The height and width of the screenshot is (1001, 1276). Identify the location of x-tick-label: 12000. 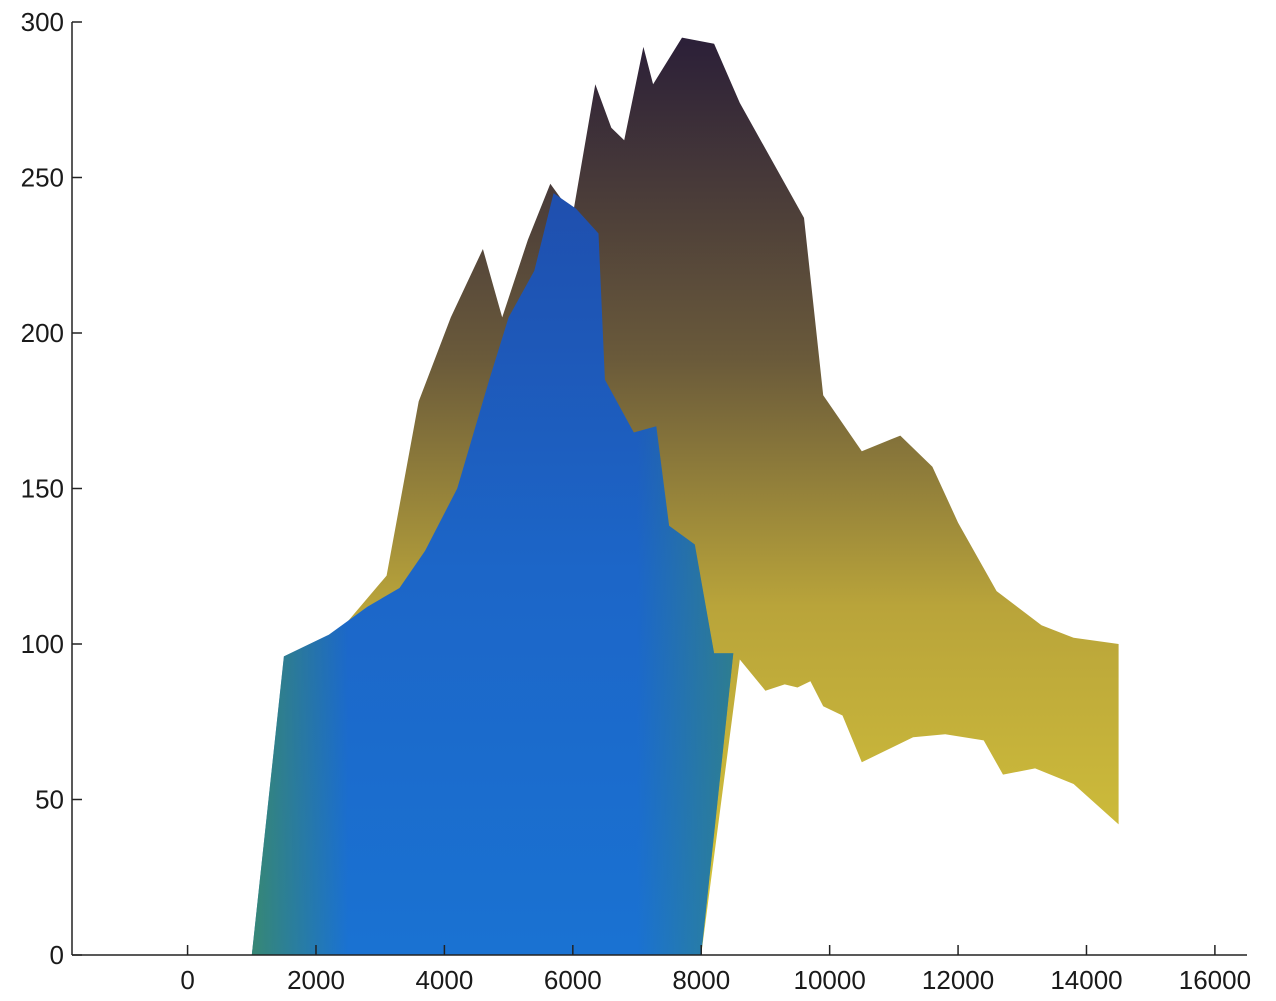
(958, 980).